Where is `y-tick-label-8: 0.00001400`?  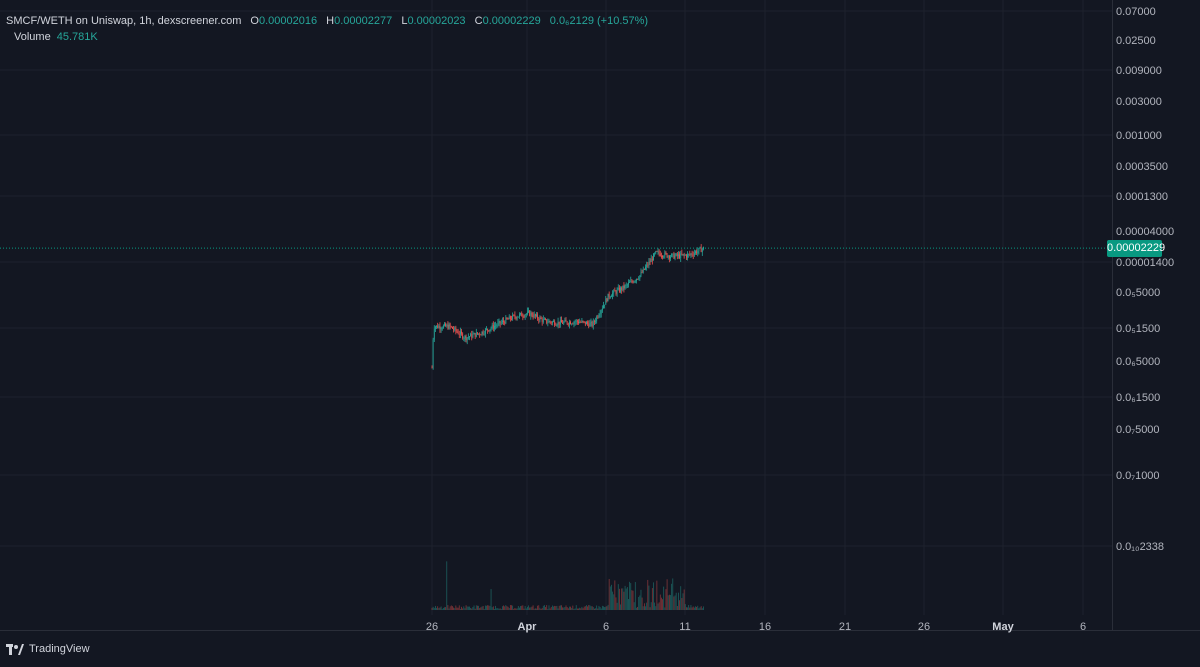 y-tick-label-8: 0.00001400 is located at coordinates (1145, 263).